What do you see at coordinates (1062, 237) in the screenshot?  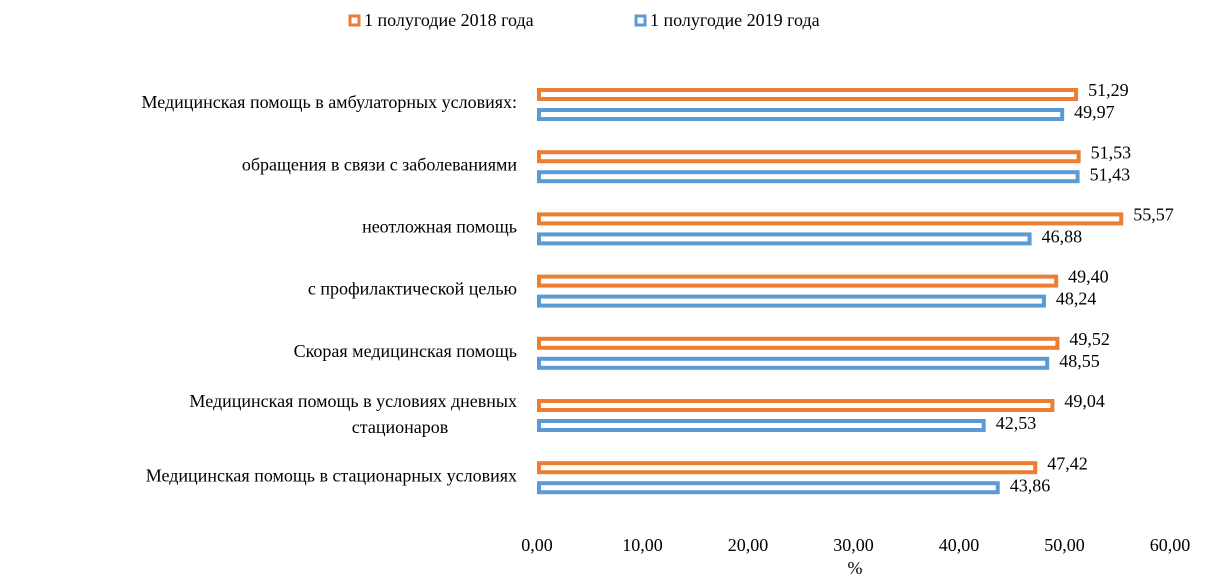 I see `value-label: 46,88` at bounding box center [1062, 237].